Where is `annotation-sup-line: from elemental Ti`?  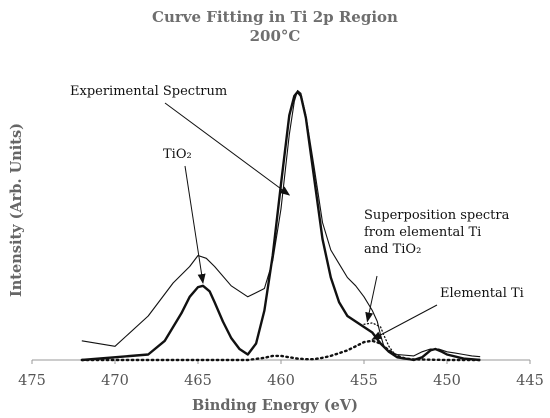 annotation-sup-line: from elemental Ti is located at coordinates (422, 232).